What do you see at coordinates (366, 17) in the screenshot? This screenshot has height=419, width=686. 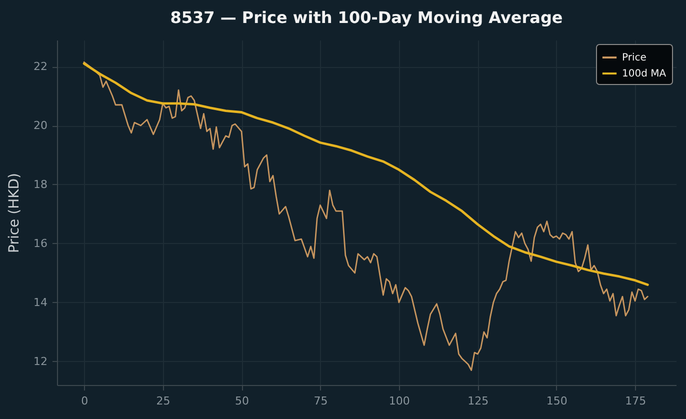 I see `chart-title: 8537 — Price with 100-Day Moving Average` at bounding box center [366, 17].